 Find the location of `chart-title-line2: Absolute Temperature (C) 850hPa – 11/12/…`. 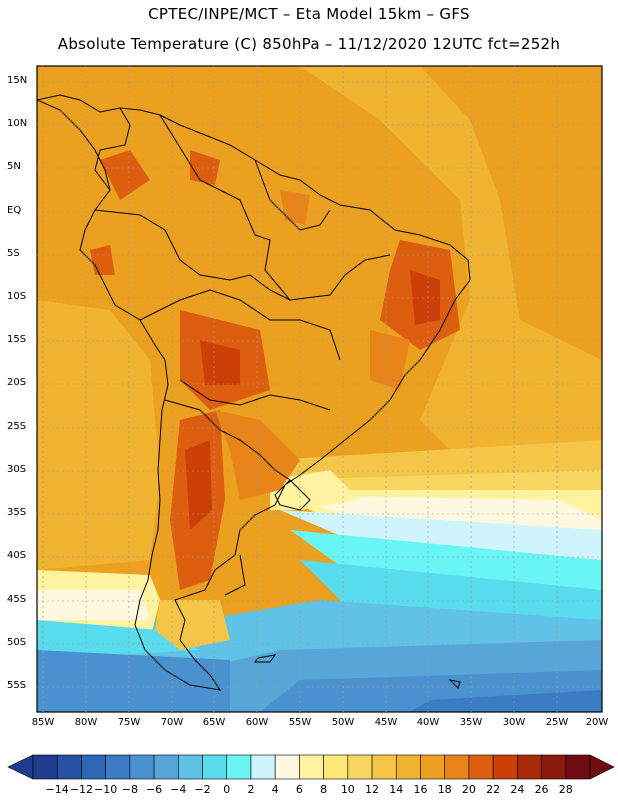

chart-title-line2: Absolute Temperature (C) 850hPa – 11/12/… is located at coordinates (309, 44).